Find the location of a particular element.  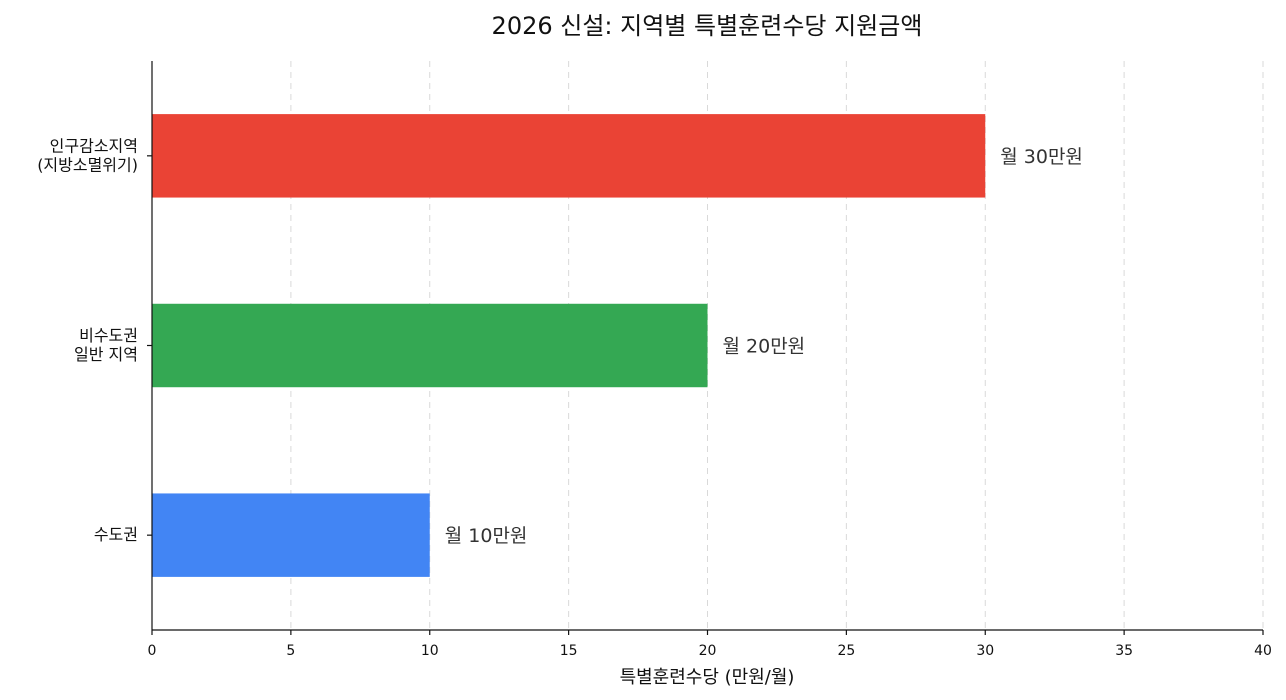

category-label-1-line-2: (지방소멸위기) is located at coordinates (87, 164).